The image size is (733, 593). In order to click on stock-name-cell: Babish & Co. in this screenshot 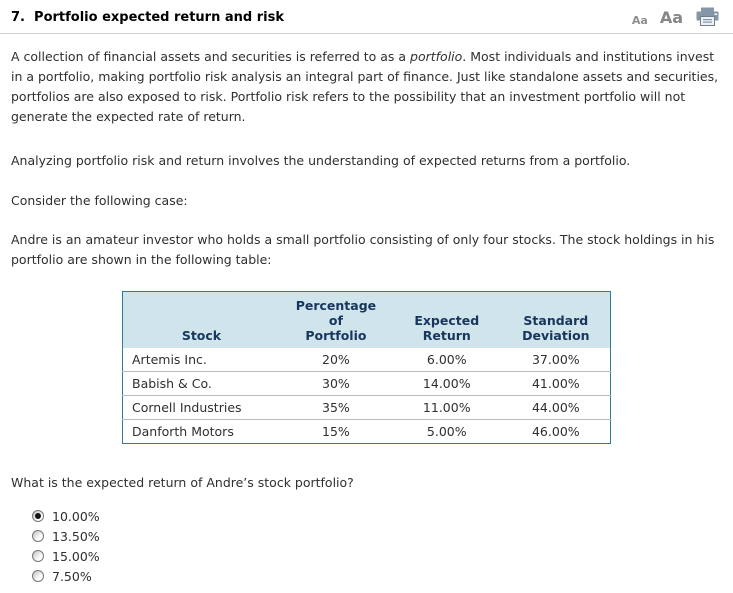, I will do `click(201, 383)`.